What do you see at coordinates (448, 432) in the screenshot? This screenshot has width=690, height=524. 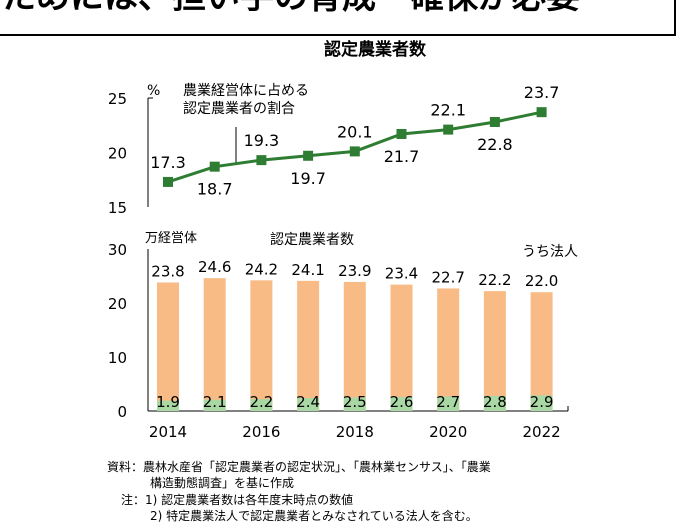 I see `x-tick-label: 2020` at bounding box center [448, 432].